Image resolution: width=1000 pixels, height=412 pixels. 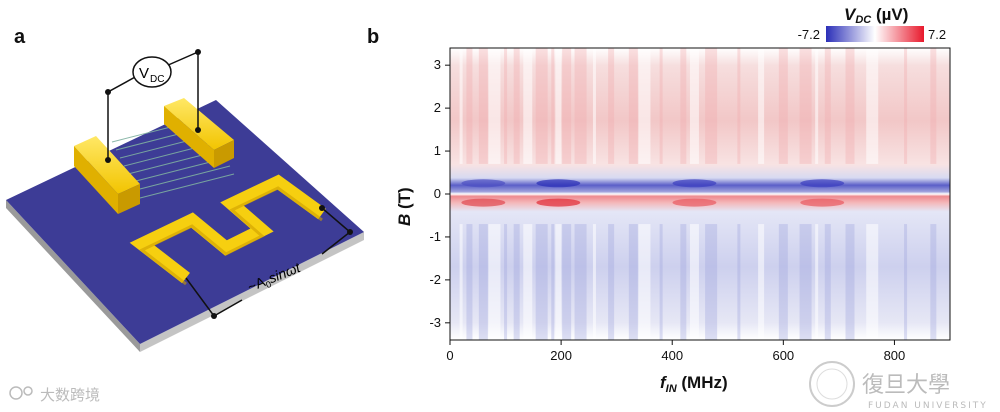 I want to click on right-electrode-top, so click(x=199, y=124).